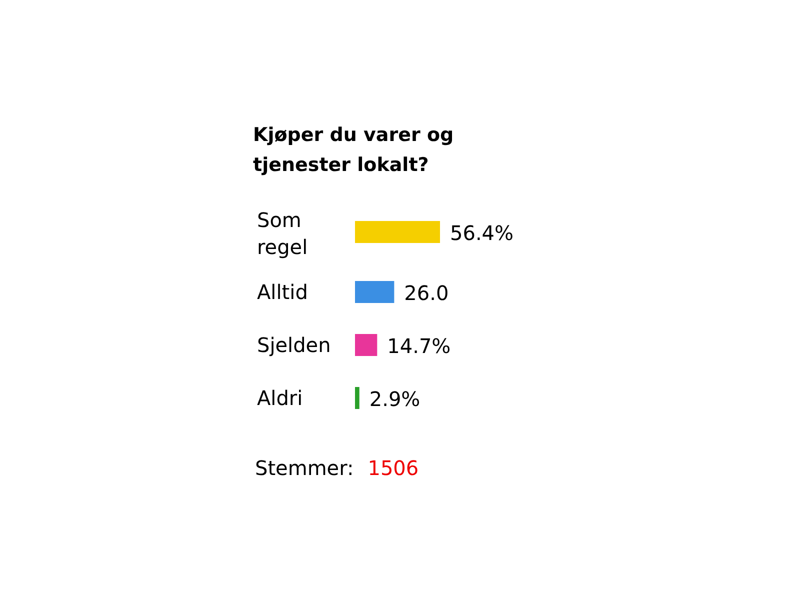 Image resolution: width=800 pixels, height=600 pixels. I want to click on data-label: 26.0, so click(426, 293).